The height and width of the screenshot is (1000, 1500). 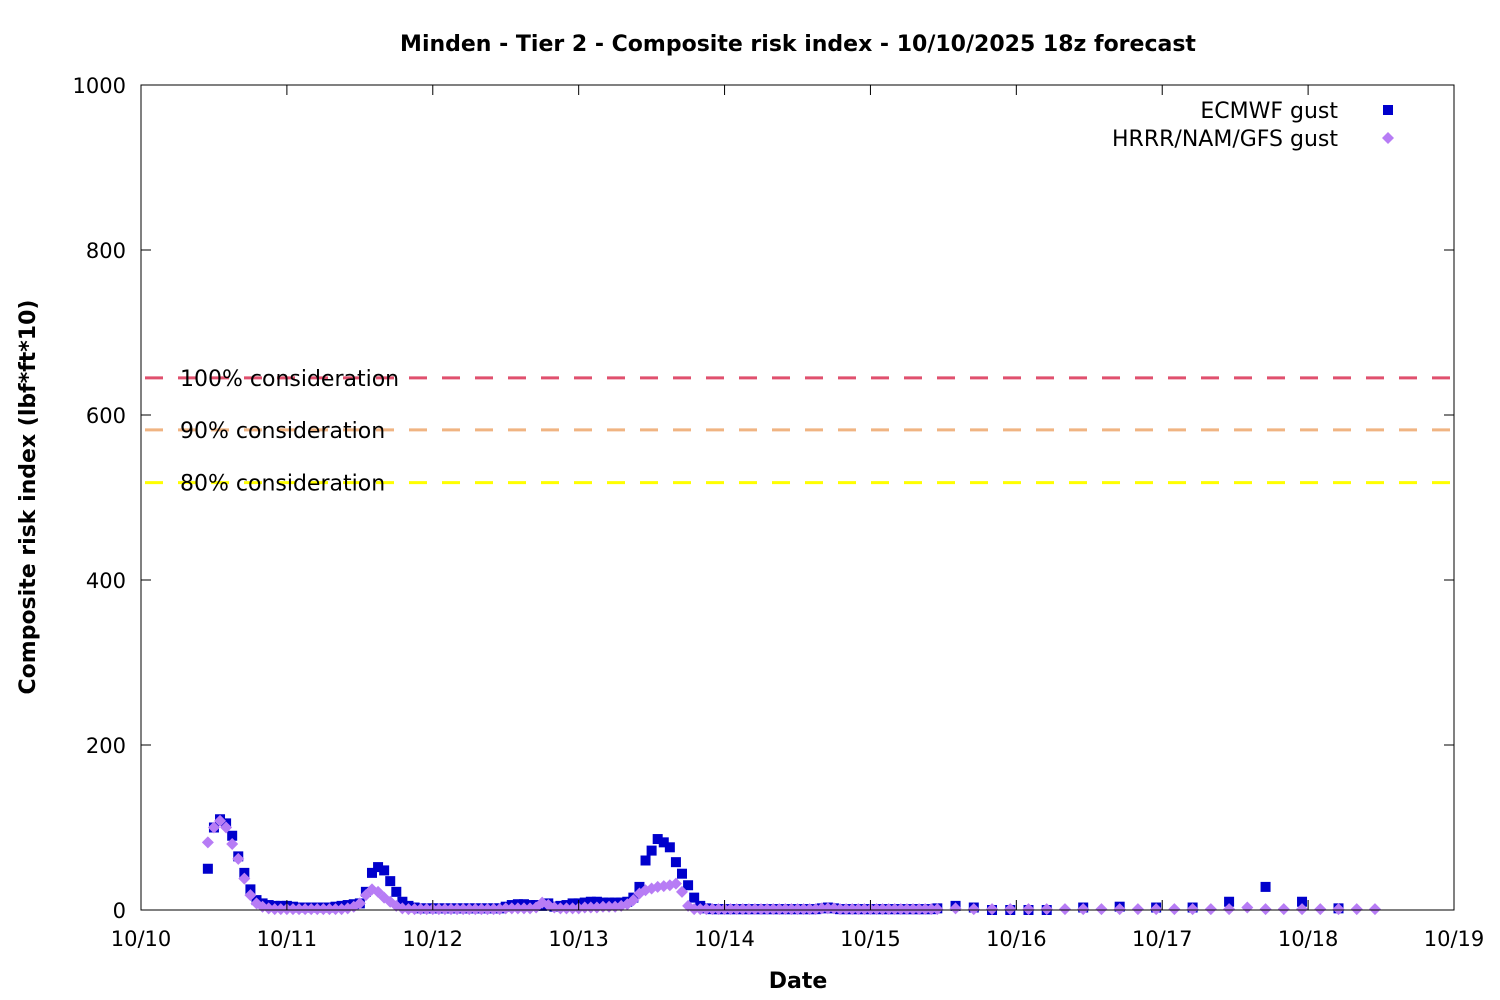 I want to click on y-tick-label: 200, so click(x=106, y=746).